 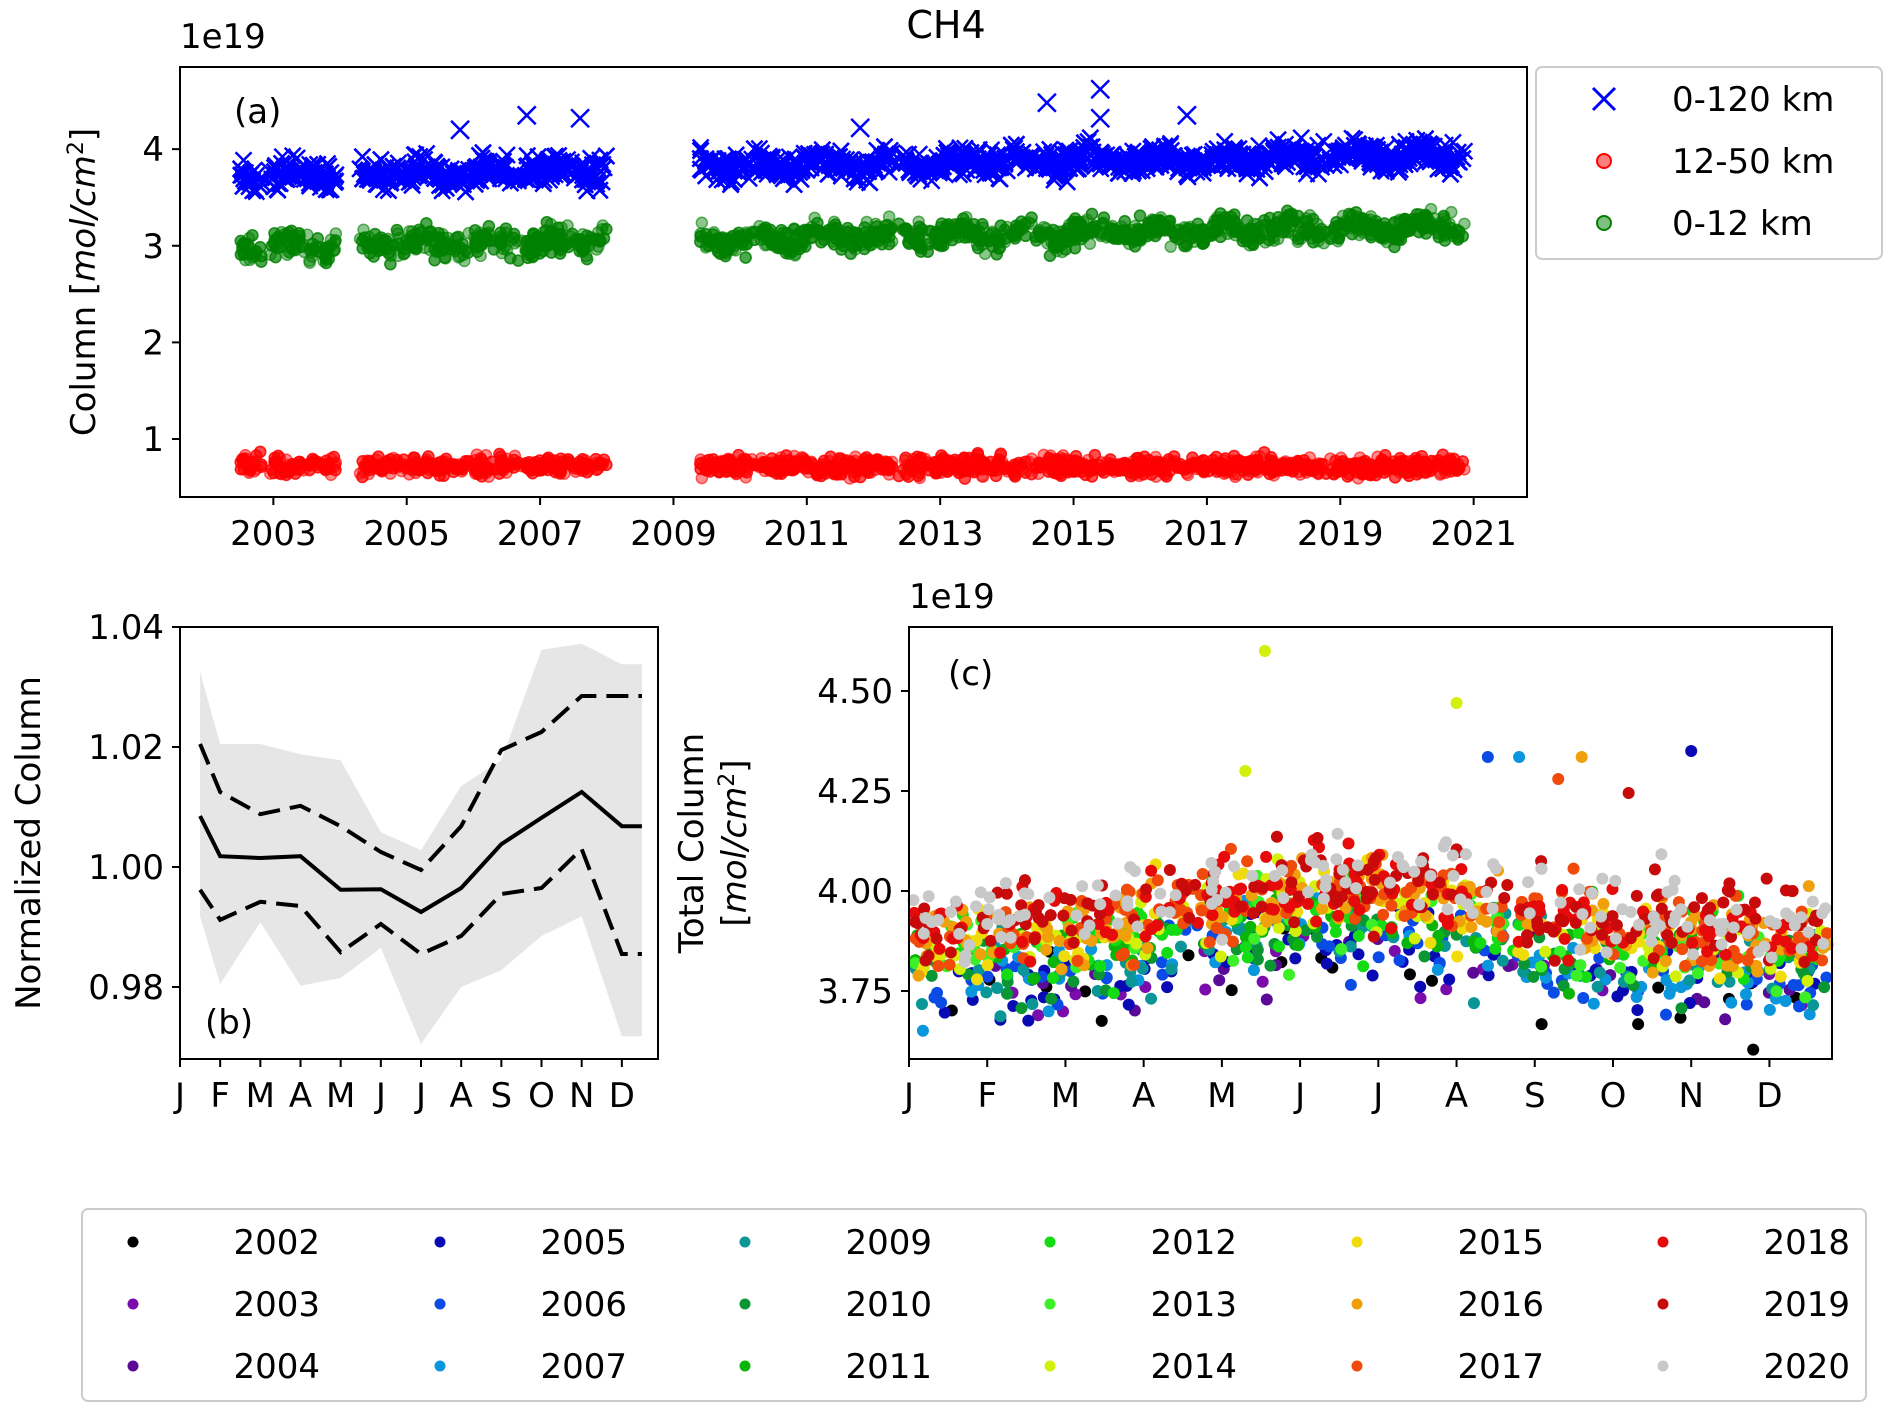 I want to click on series-12-50-km, so click(x=852, y=465).